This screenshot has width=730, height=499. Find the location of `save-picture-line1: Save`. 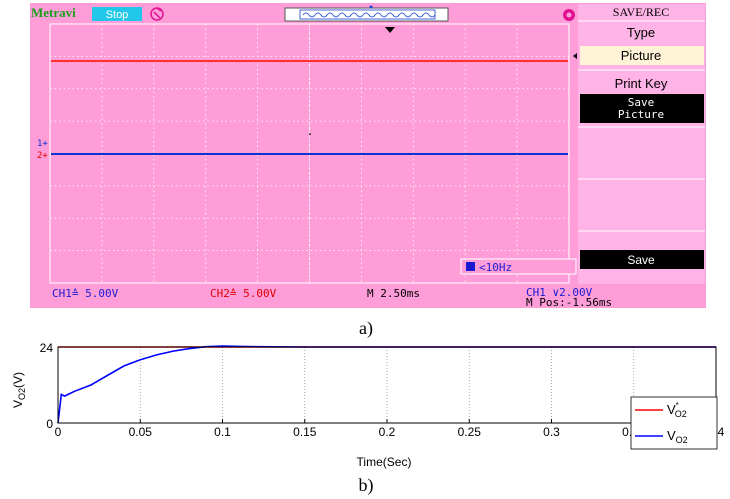

save-picture-line1: Save is located at coordinates (641, 102).